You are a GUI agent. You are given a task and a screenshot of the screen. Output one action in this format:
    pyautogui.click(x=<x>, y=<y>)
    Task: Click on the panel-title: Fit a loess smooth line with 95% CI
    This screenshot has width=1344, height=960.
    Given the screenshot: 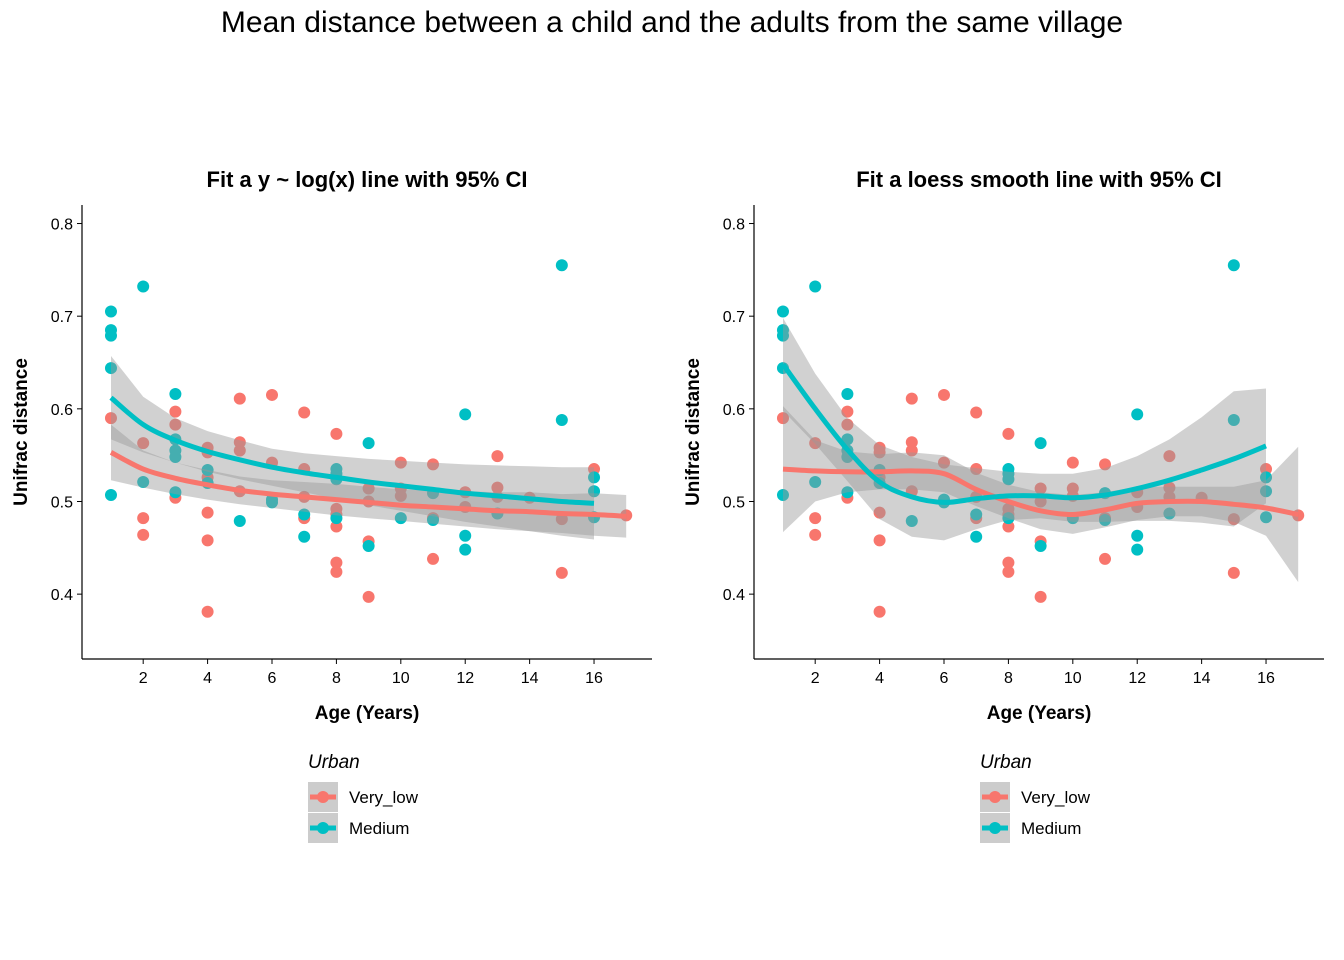 What is the action you would take?
    pyautogui.click(x=1039, y=179)
    